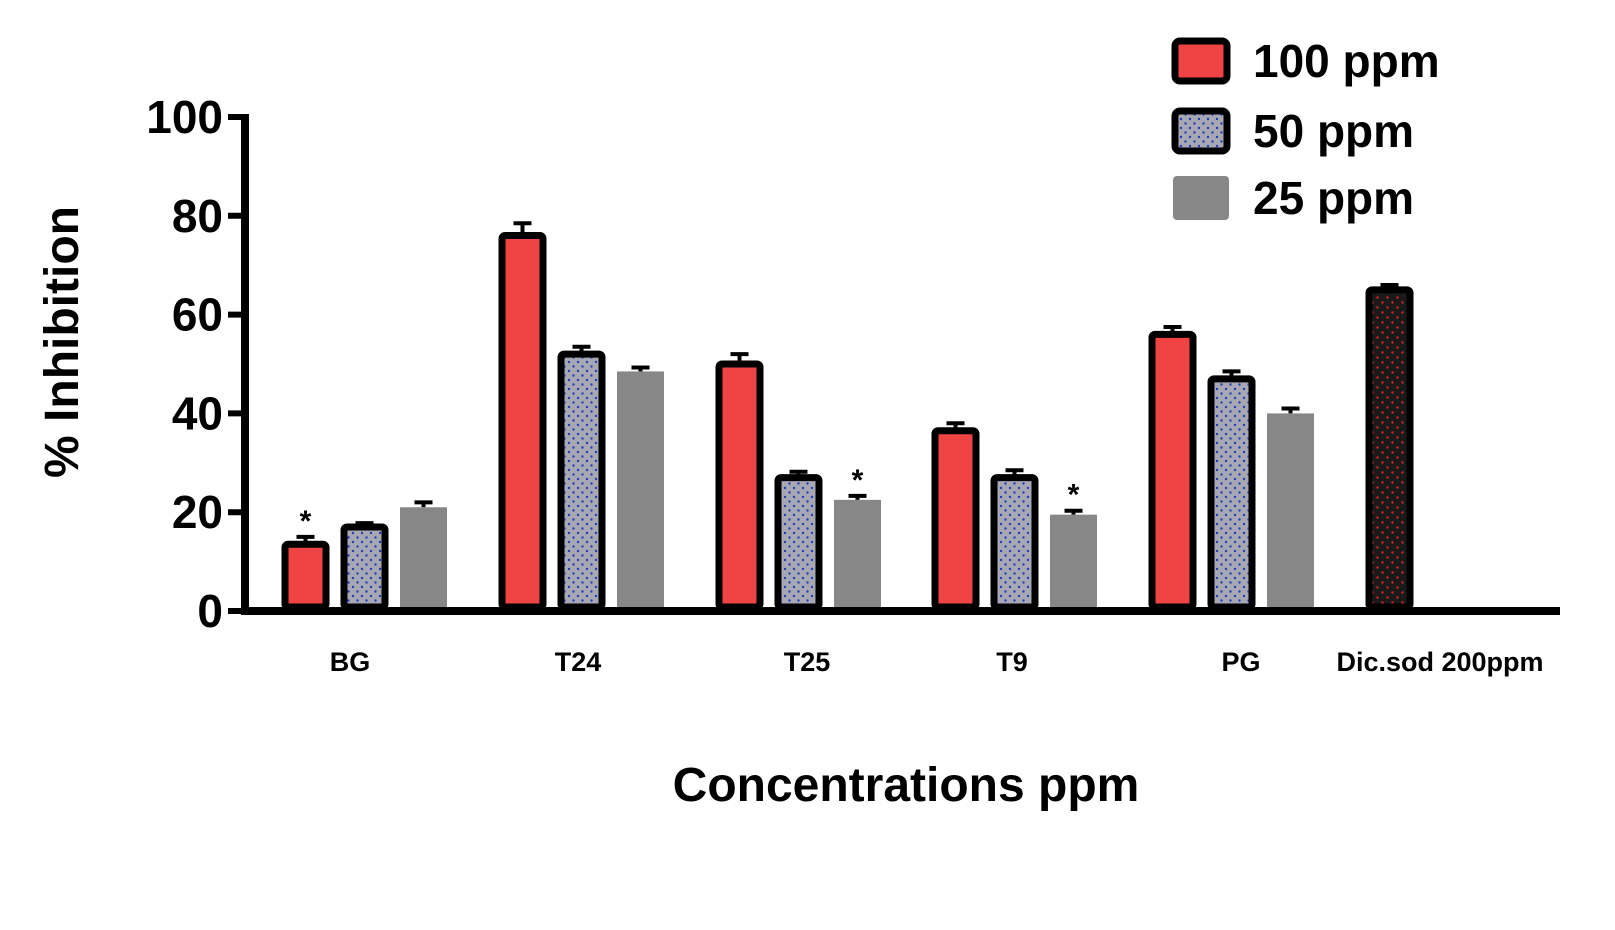  I want to click on bar-100-ppm-T25, so click(739, 485).